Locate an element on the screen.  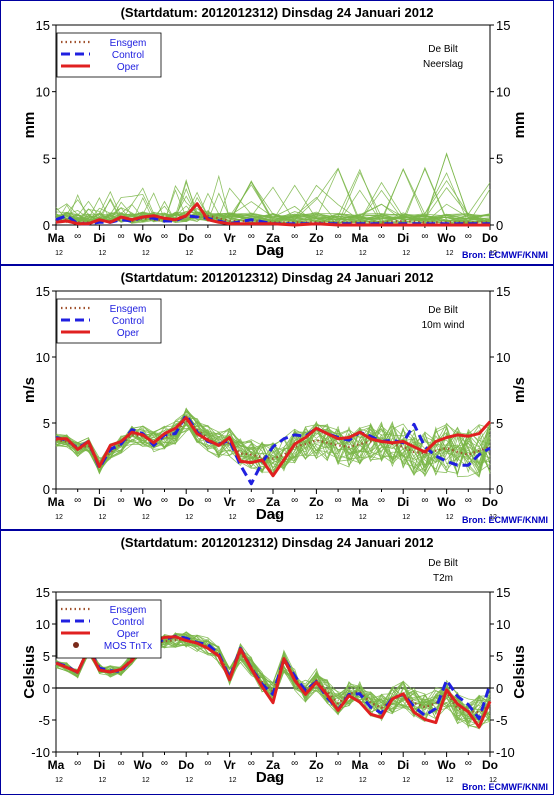
y-axis-label-right: m/s is located at coordinates (519, 390).